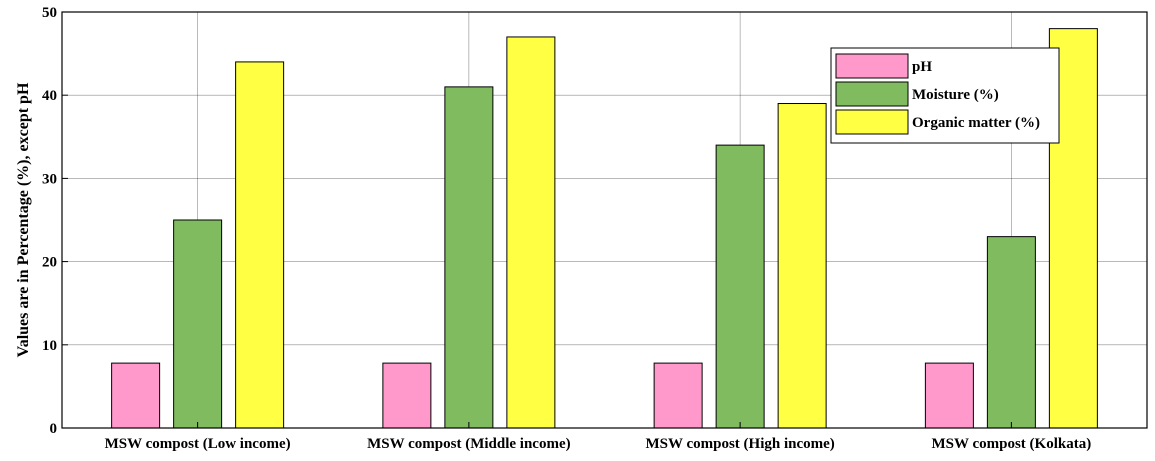  Describe the element at coordinates (49, 346) in the screenshot. I see `y-tick-label: 10` at that location.